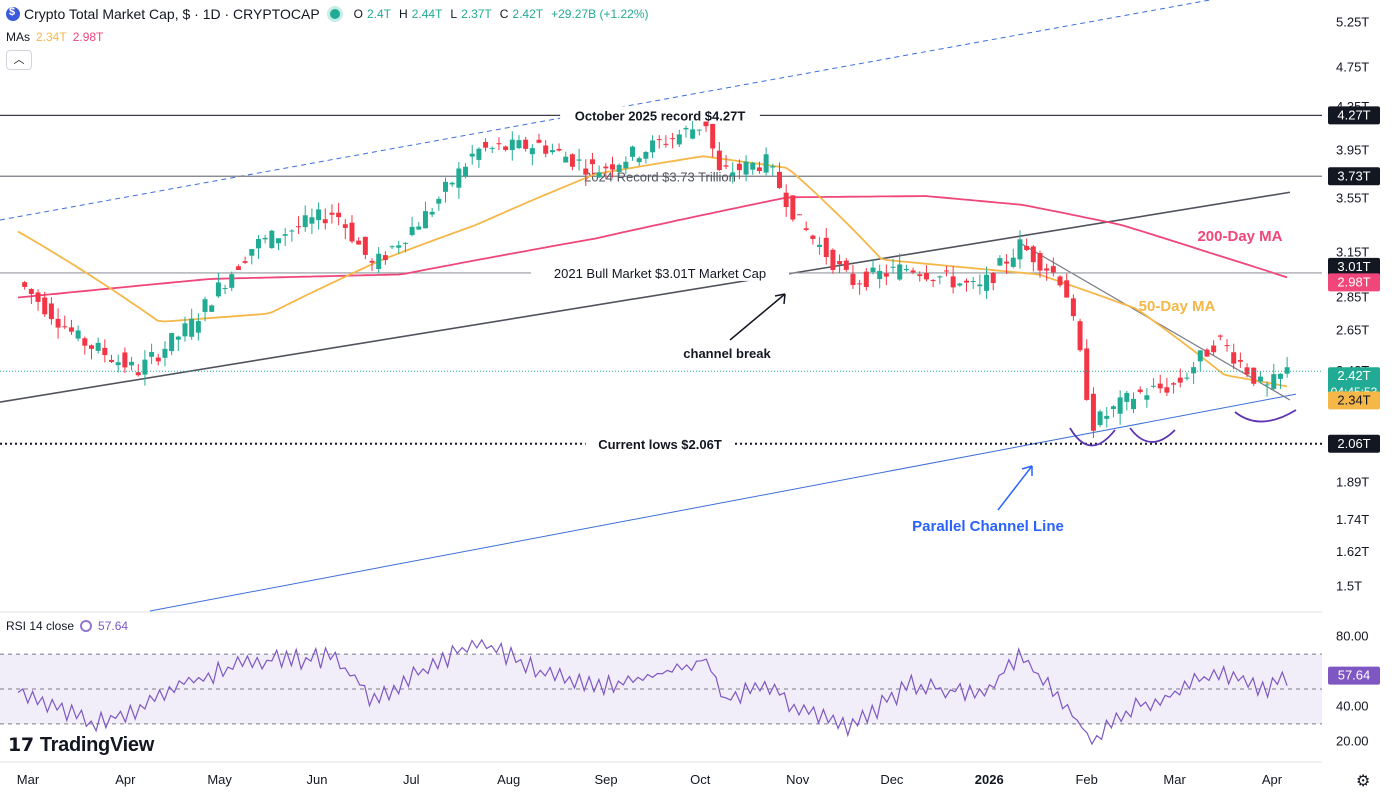  I want to click on y-tick-label: 3.15T, so click(1352, 251).